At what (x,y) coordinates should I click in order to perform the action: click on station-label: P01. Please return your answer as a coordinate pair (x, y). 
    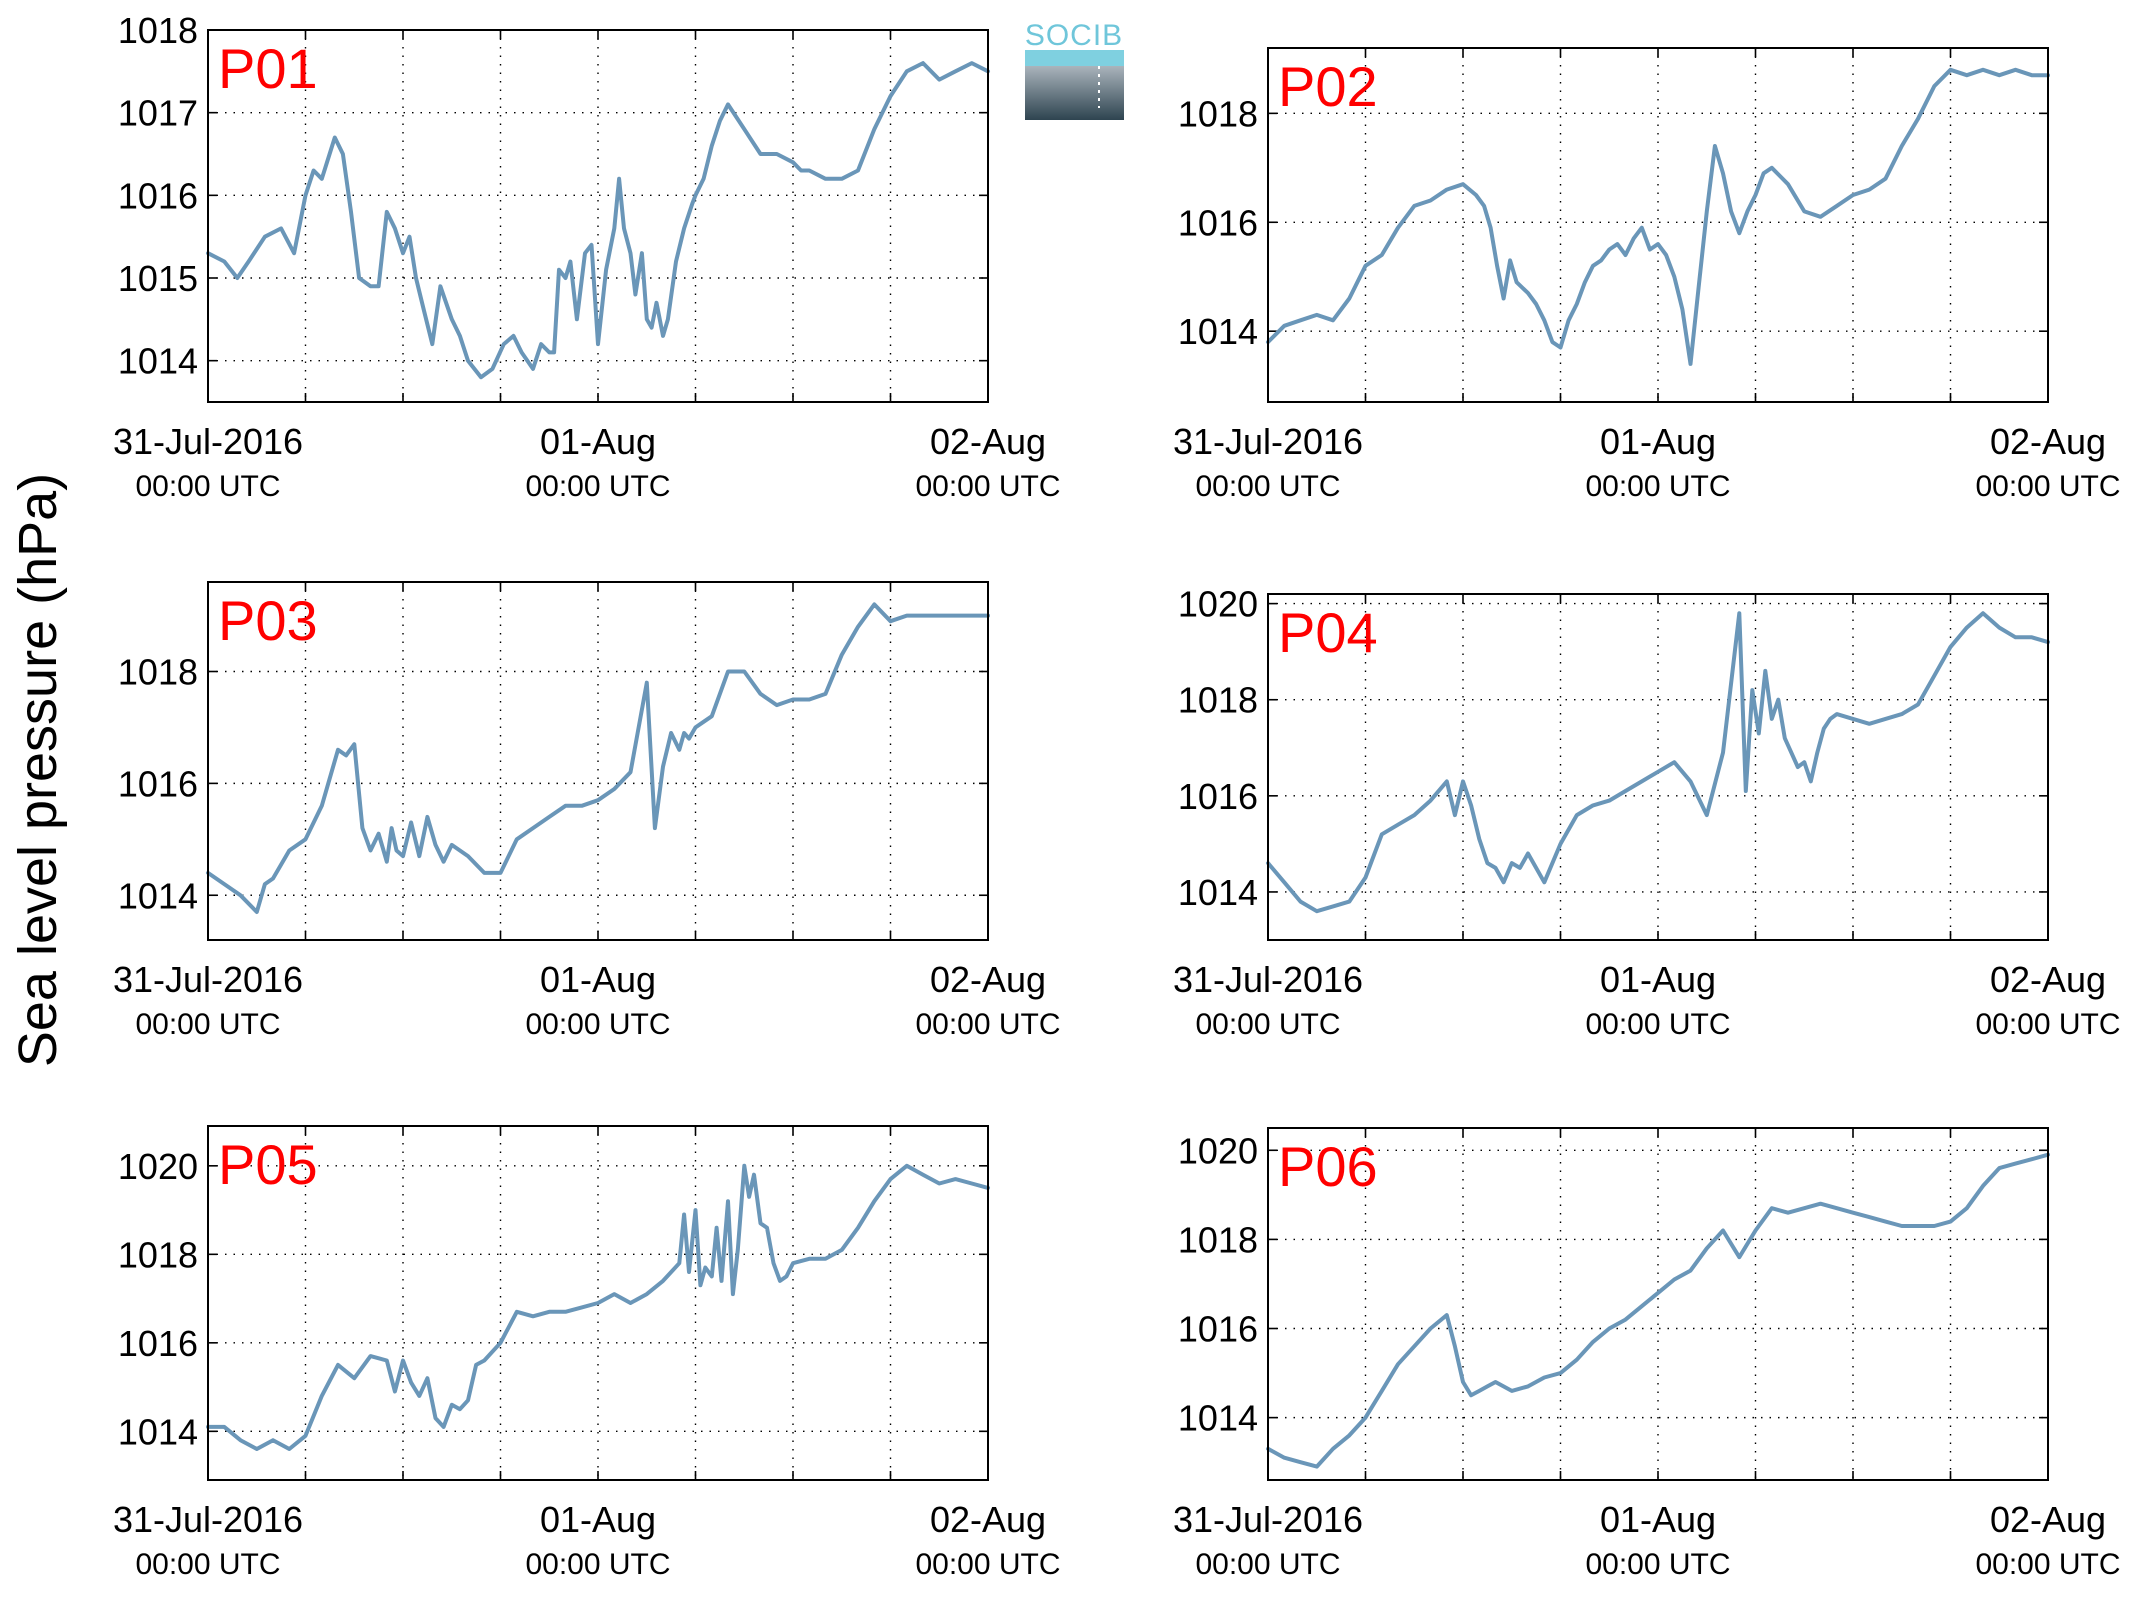
    Looking at the image, I should click on (268, 68).